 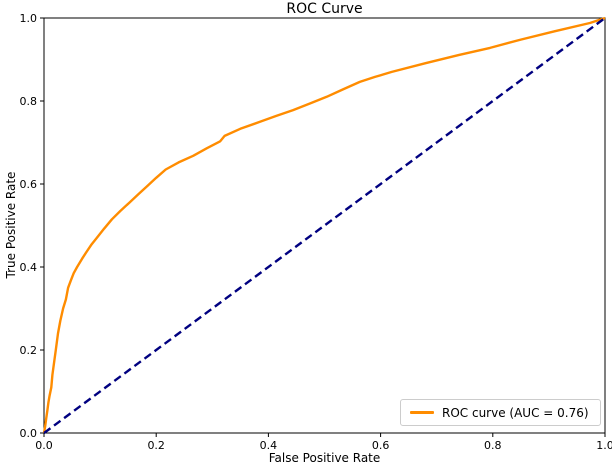 What do you see at coordinates (324, 9) in the screenshot?
I see `chart-title: ROC Curve` at bounding box center [324, 9].